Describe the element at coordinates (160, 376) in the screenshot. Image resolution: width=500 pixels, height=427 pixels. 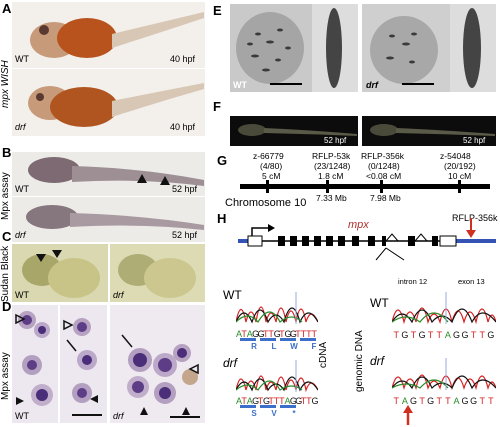
I see `drf-blood-smear-image` at that location.